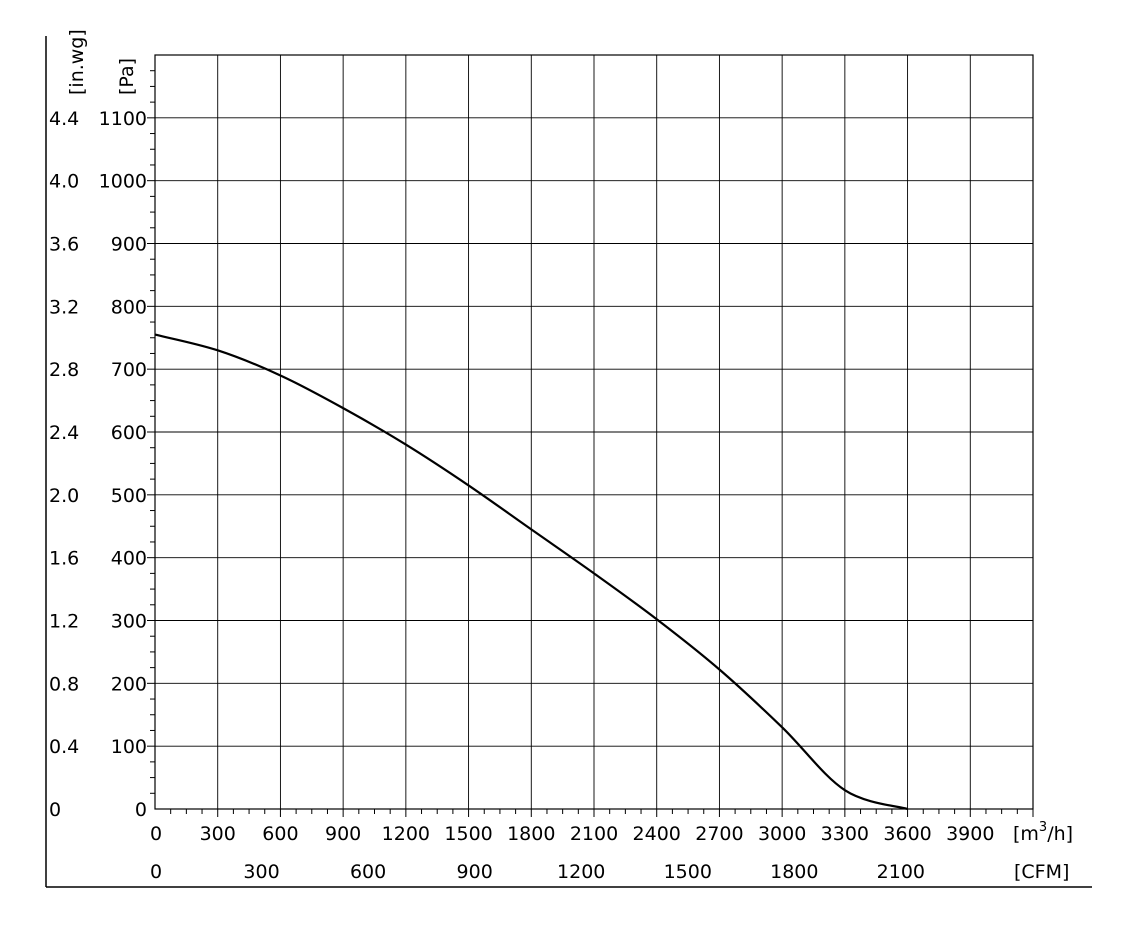 The image size is (1128, 931). Describe the element at coordinates (64, 747) in the screenshot. I see `y-secondary-tick-label: 0.4` at that location.